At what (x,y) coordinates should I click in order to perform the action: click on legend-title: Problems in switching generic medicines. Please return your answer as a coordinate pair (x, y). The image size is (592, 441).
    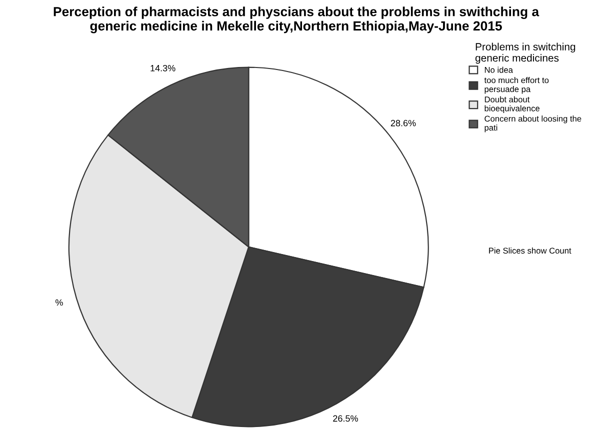
    Looking at the image, I should click on (525, 53).